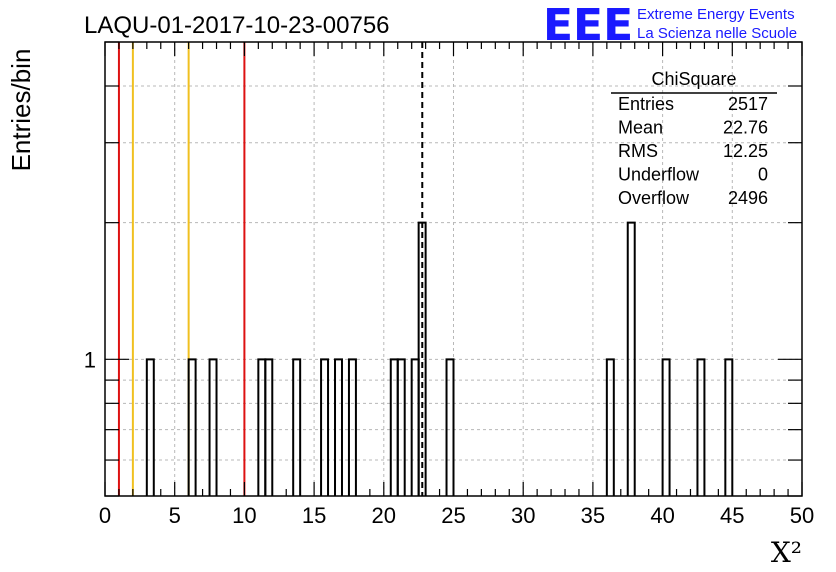 The width and height of the screenshot is (836, 572). Describe the element at coordinates (593, 515) in the screenshot. I see `x-tick-label: 35` at that location.